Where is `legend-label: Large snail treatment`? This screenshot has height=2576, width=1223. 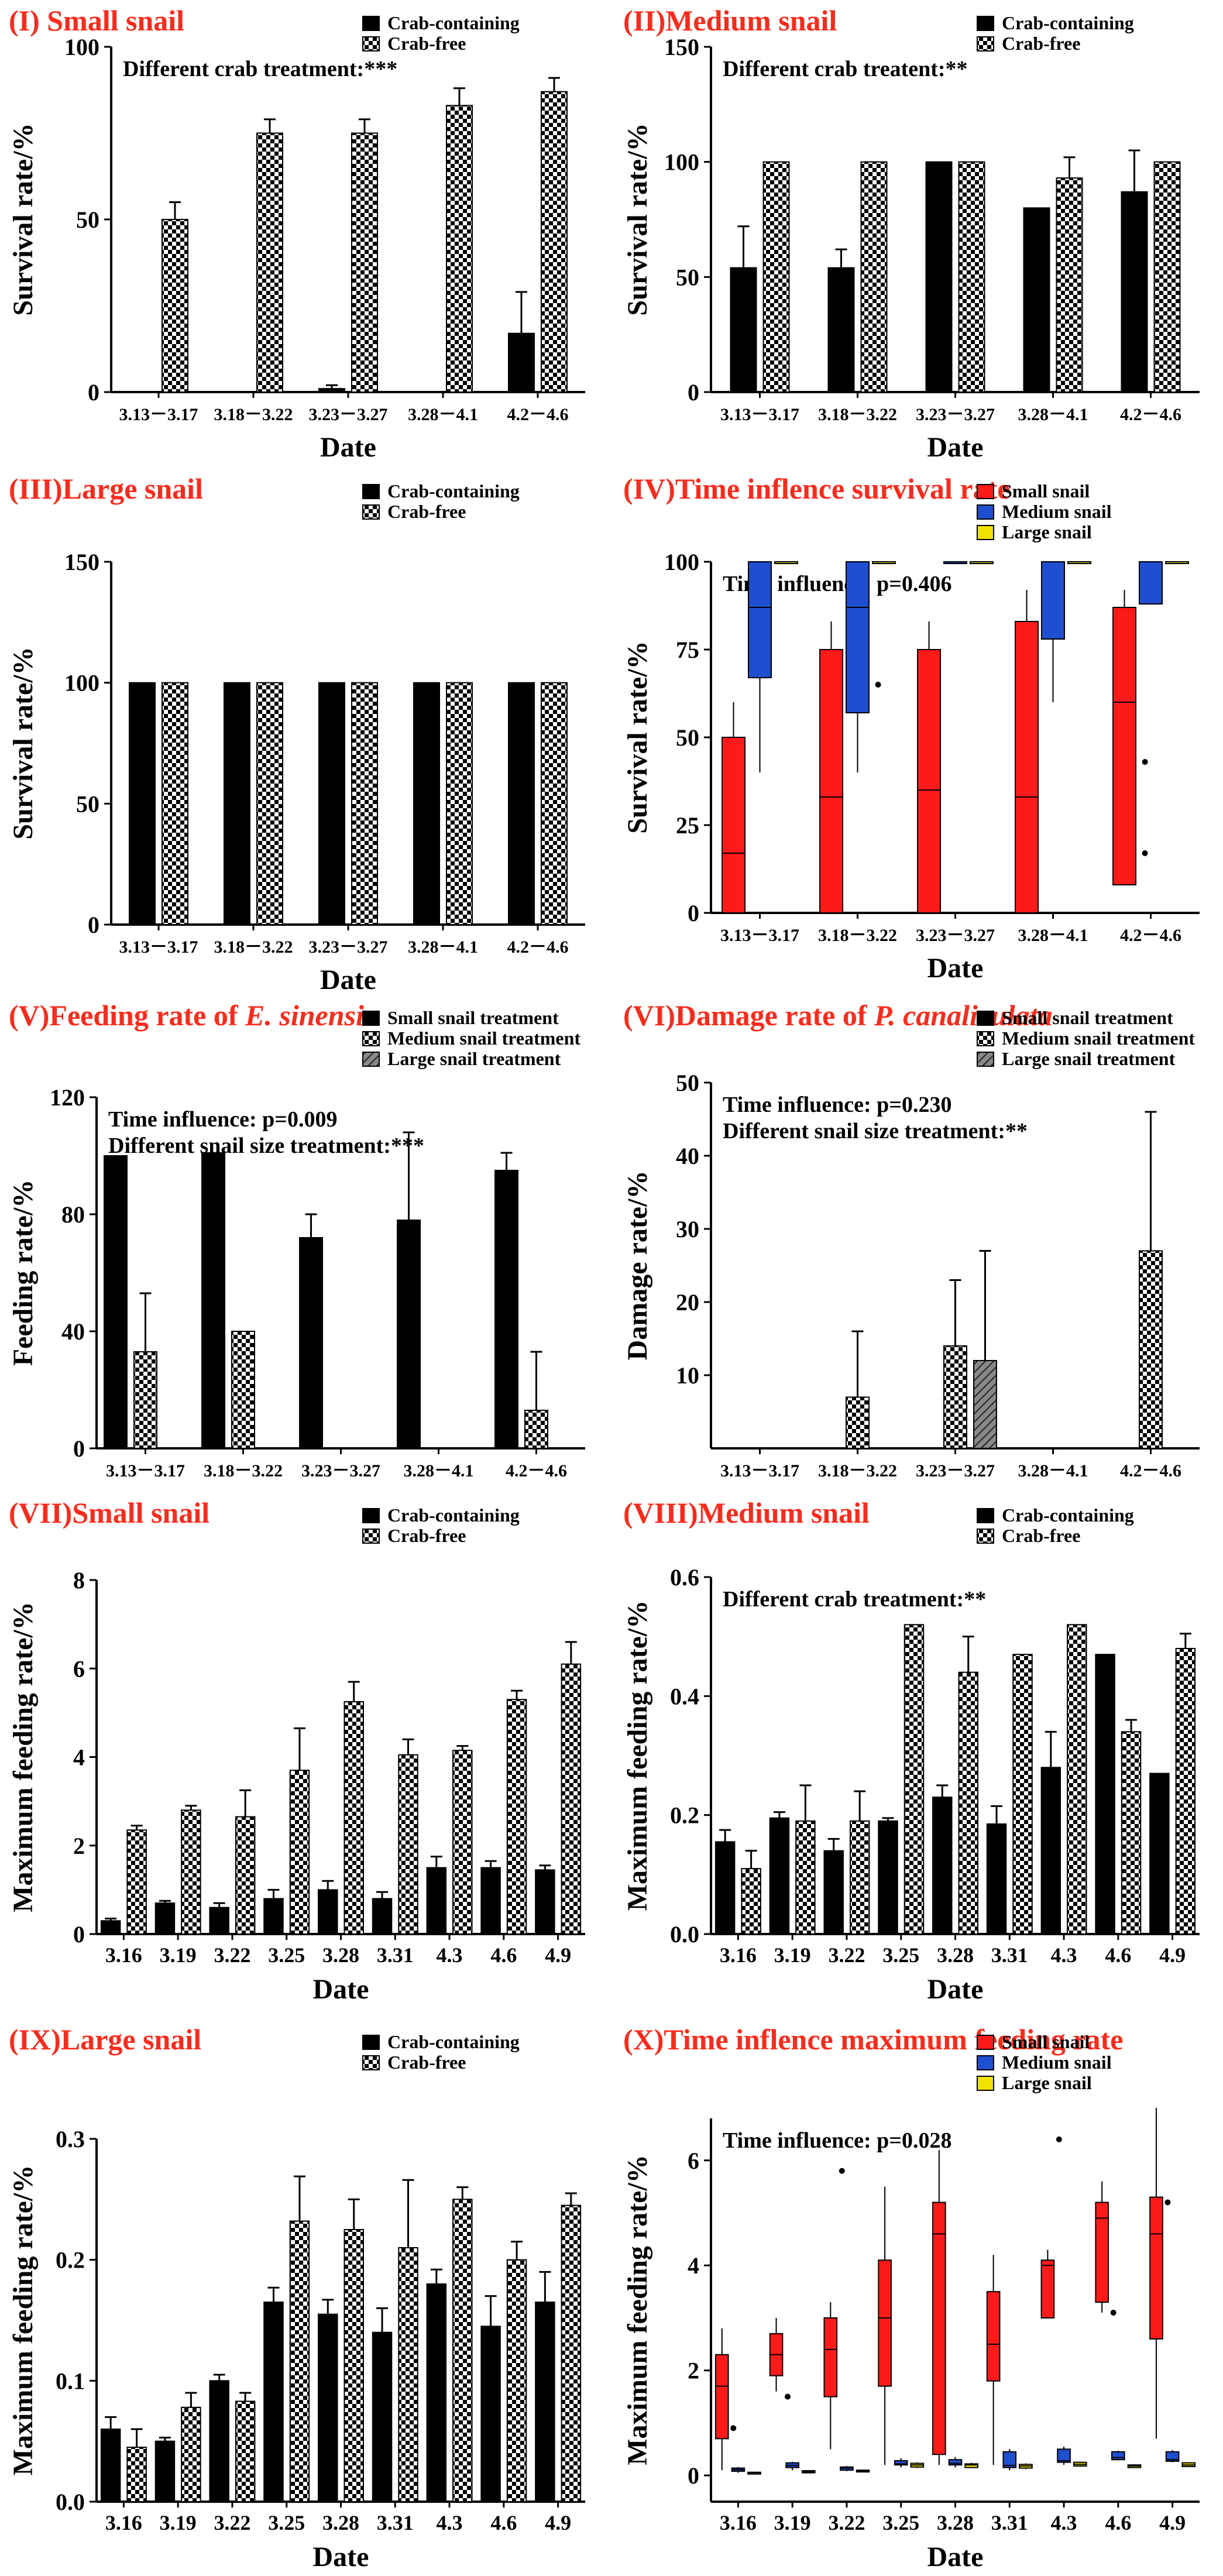 legend-label: Large snail treatment is located at coordinates (1089, 1058).